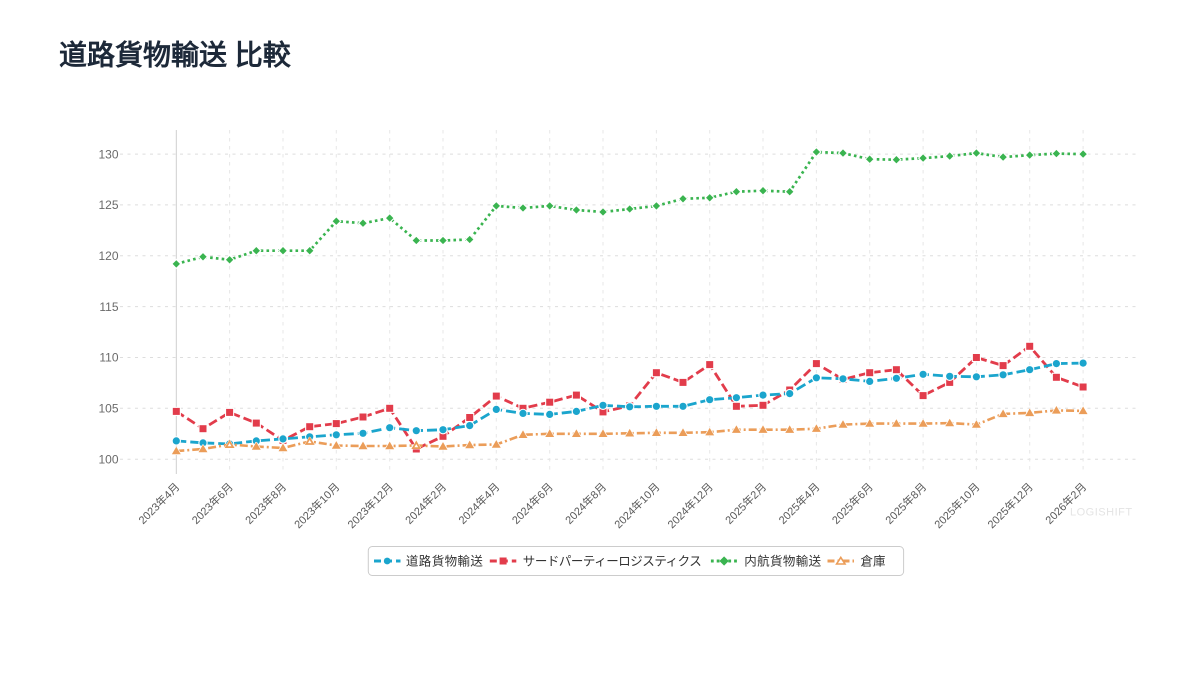 The height and width of the screenshot is (675, 1200). What do you see at coordinates (1101, 513) in the screenshot?
I see `svg-text: LOGISHIFT` at bounding box center [1101, 513].